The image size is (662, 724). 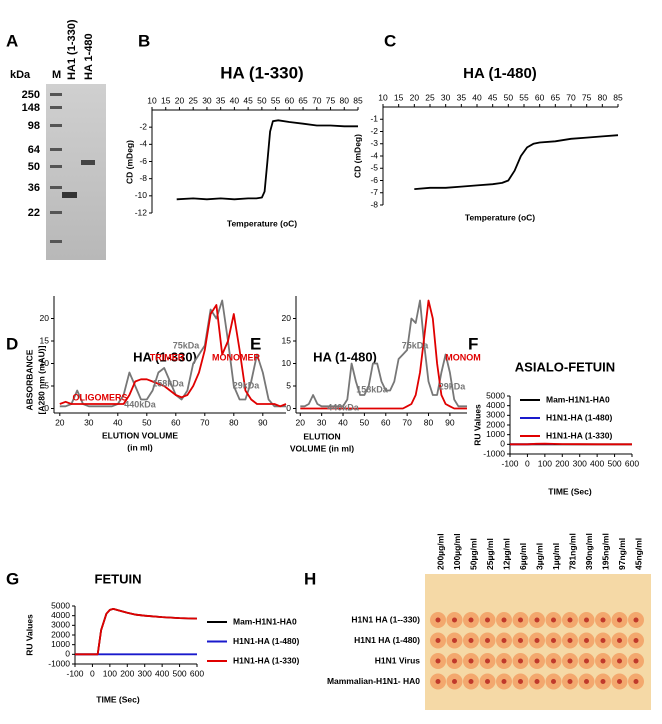 What do you see at coordinates (473, 554) in the screenshot?
I see `column-label: 50µg/ml` at bounding box center [473, 554].